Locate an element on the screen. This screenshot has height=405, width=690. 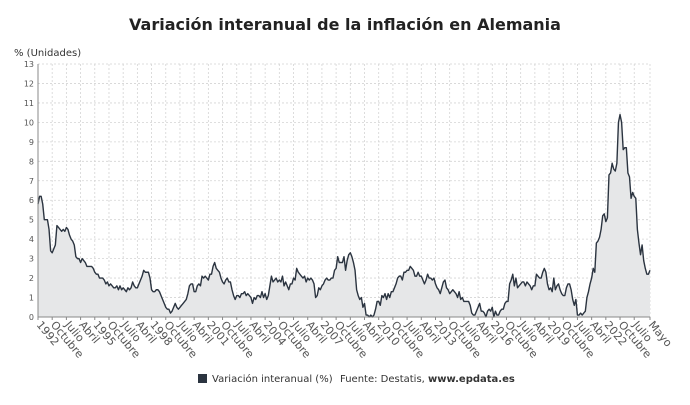
y-tick-label: 0 is located at coordinates (31, 317).